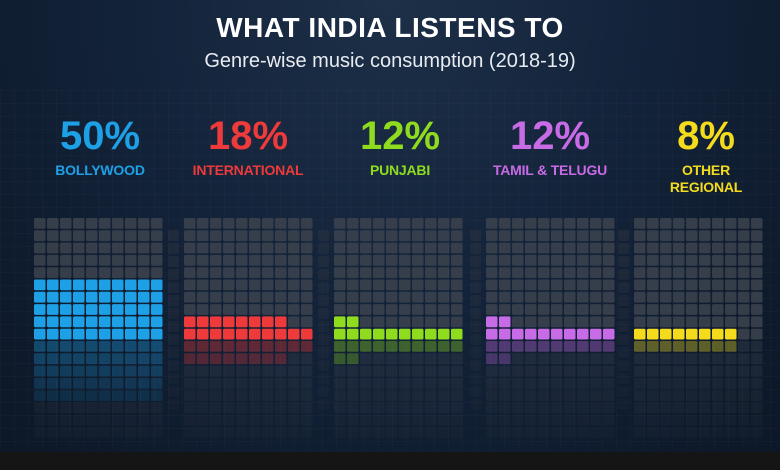 This screenshot has height=470, width=780. What do you see at coordinates (550, 136) in the screenshot?
I see `pct-tamil-telugu: 12%` at bounding box center [550, 136].